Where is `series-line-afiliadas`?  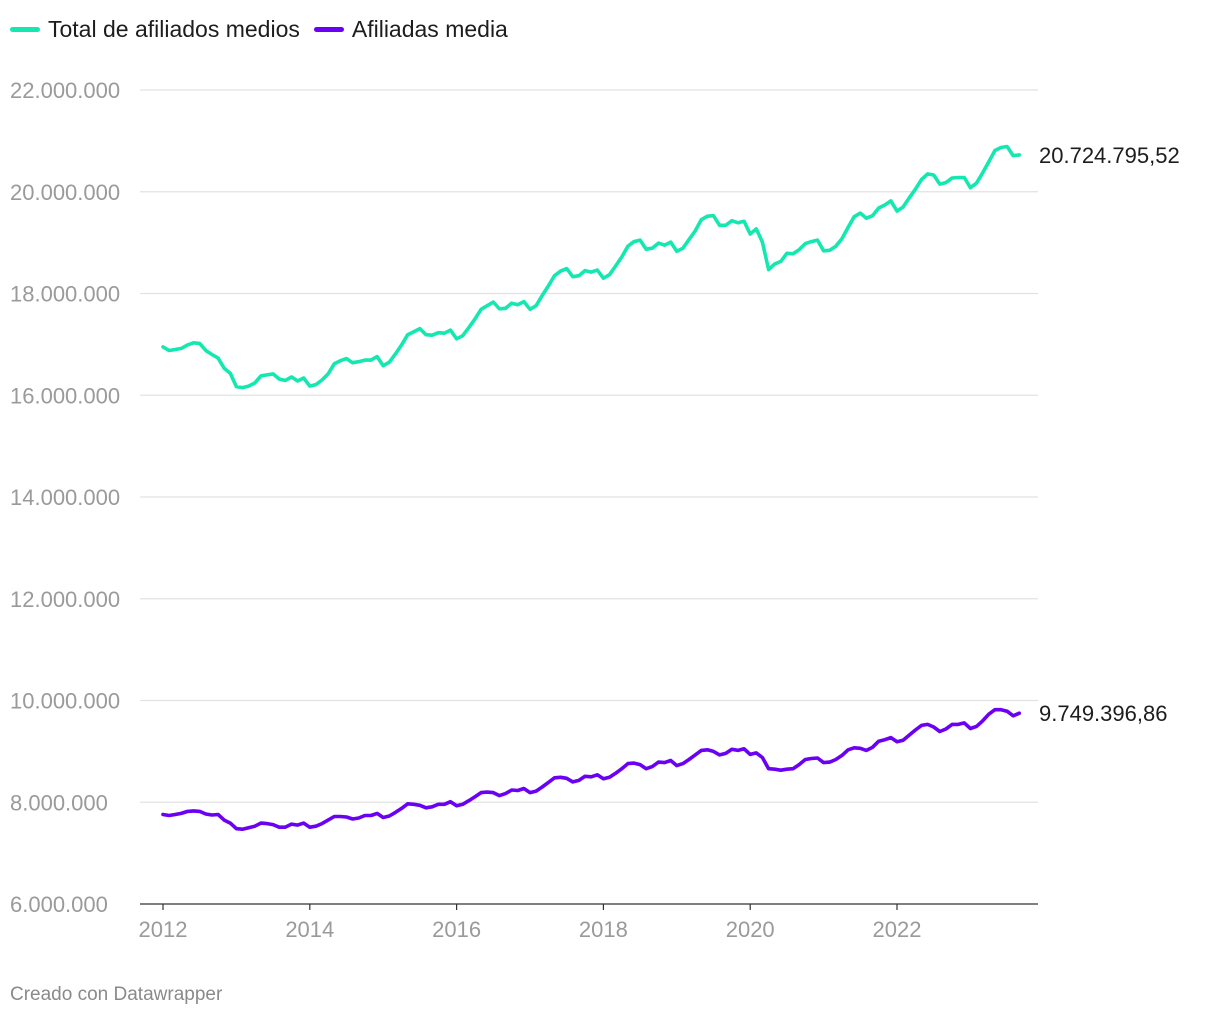
series-line-afiliadas is located at coordinates (591, 769).